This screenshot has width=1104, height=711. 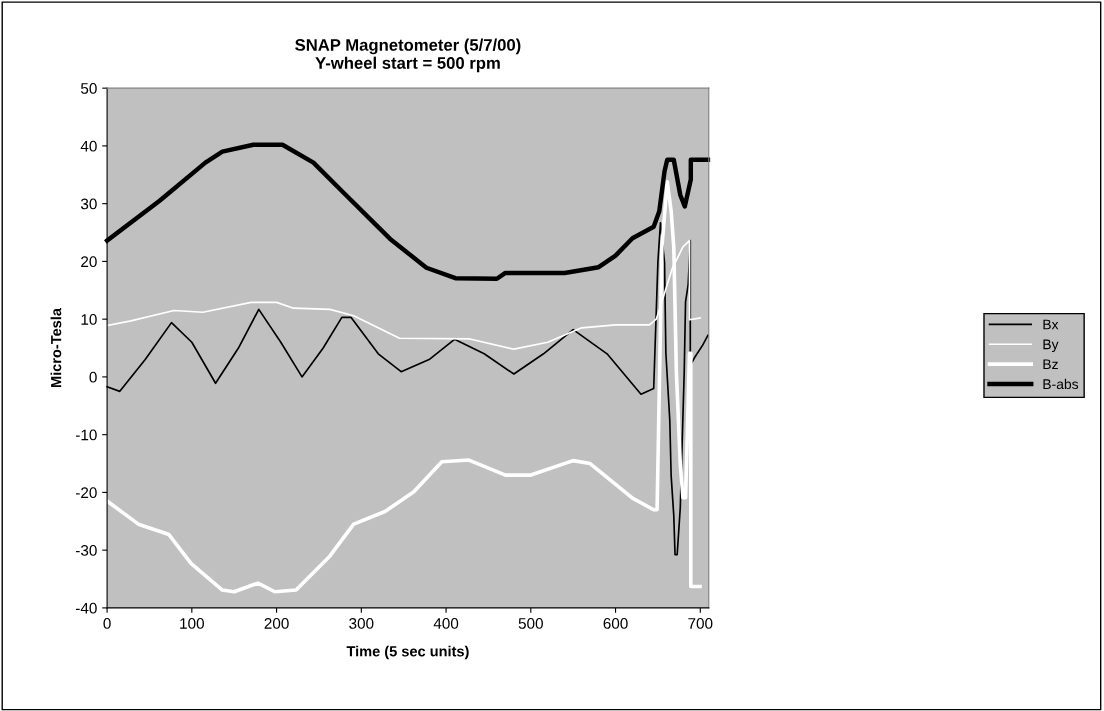 I want to click on x-tick-label: 500, so click(x=530, y=623).